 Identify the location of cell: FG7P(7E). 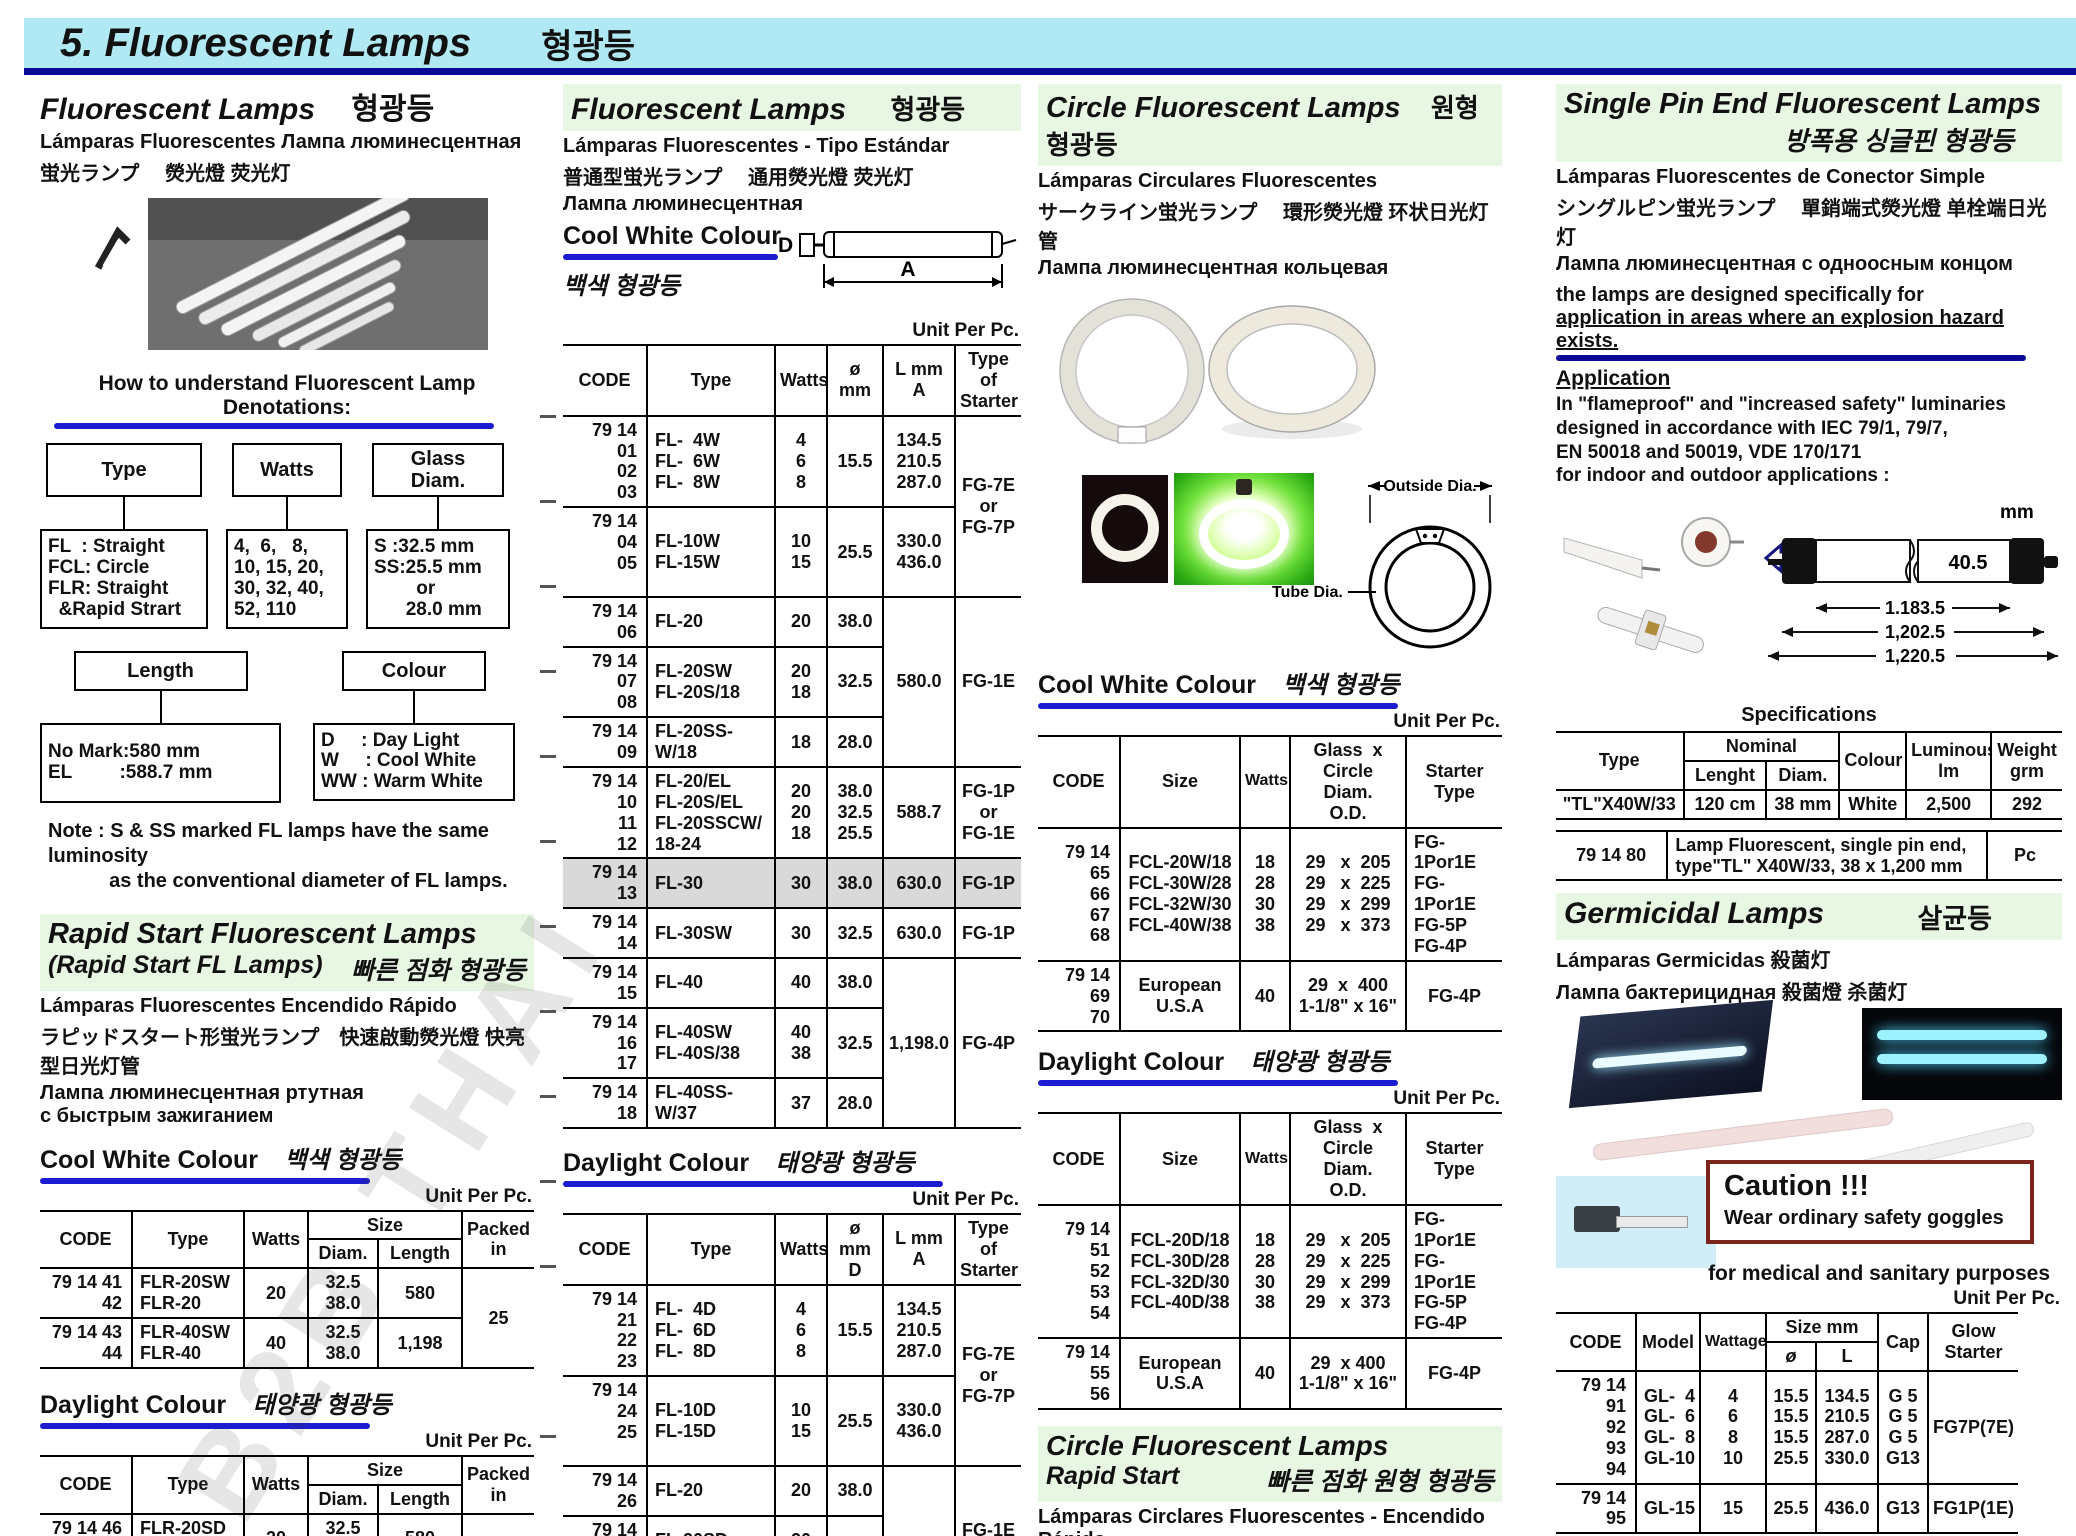
(1972, 1427).